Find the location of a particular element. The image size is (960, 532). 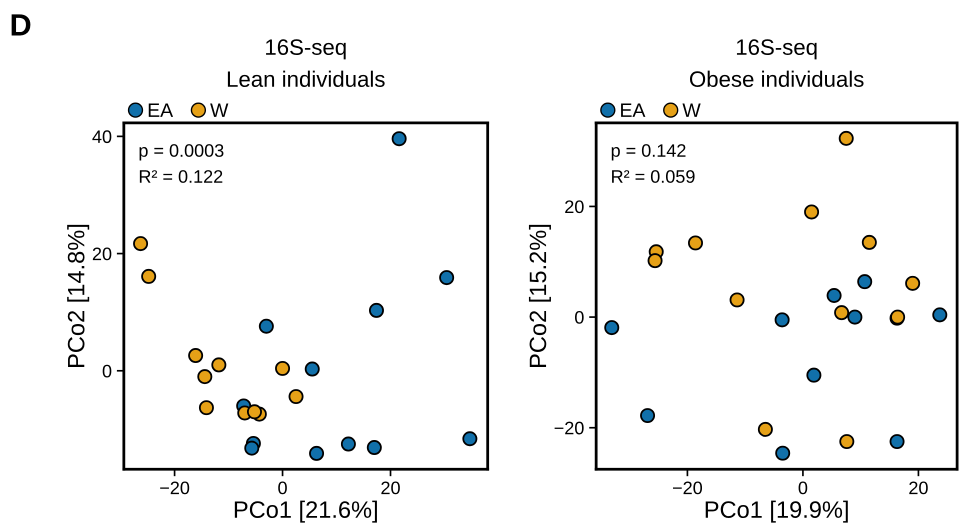

x-axis-title: PCo1 [21.6%] is located at coordinates (305, 511).